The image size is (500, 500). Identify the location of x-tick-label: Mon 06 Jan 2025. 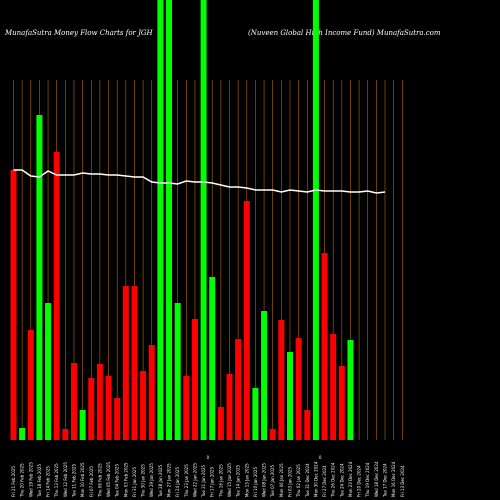
(281, 480).